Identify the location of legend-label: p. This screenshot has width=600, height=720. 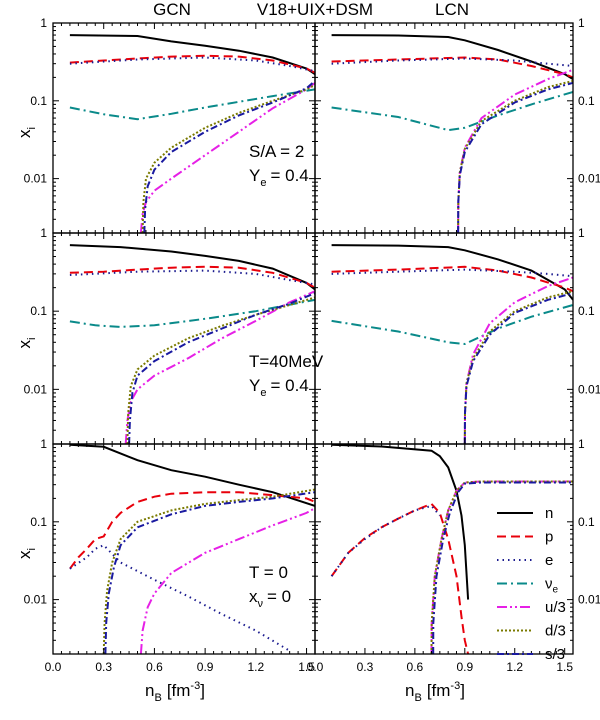
(549, 537).